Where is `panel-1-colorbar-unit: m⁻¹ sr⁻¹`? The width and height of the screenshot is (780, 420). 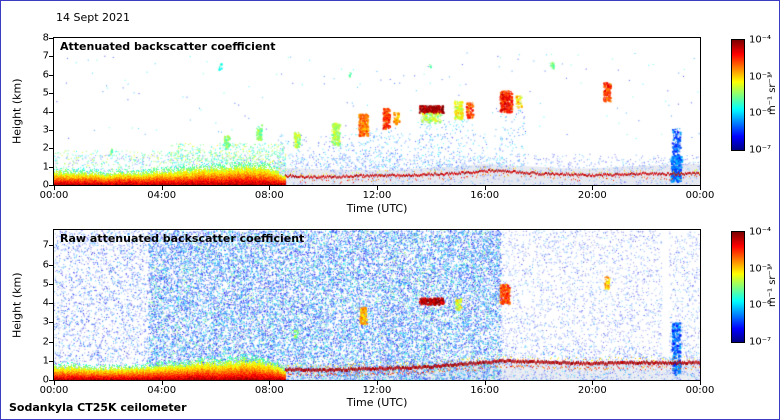
panel-1-colorbar-unit: m⁻¹ sr⁻¹ is located at coordinates (772, 287).